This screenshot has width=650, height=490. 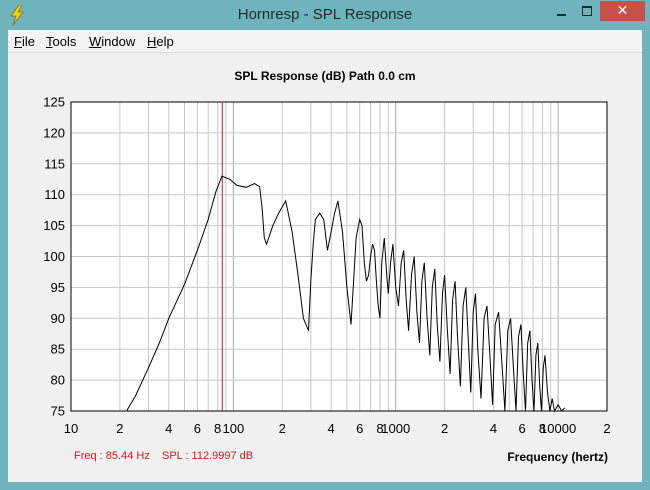 What do you see at coordinates (58, 380) in the screenshot?
I see `y-tick-label: 80` at bounding box center [58, 380].